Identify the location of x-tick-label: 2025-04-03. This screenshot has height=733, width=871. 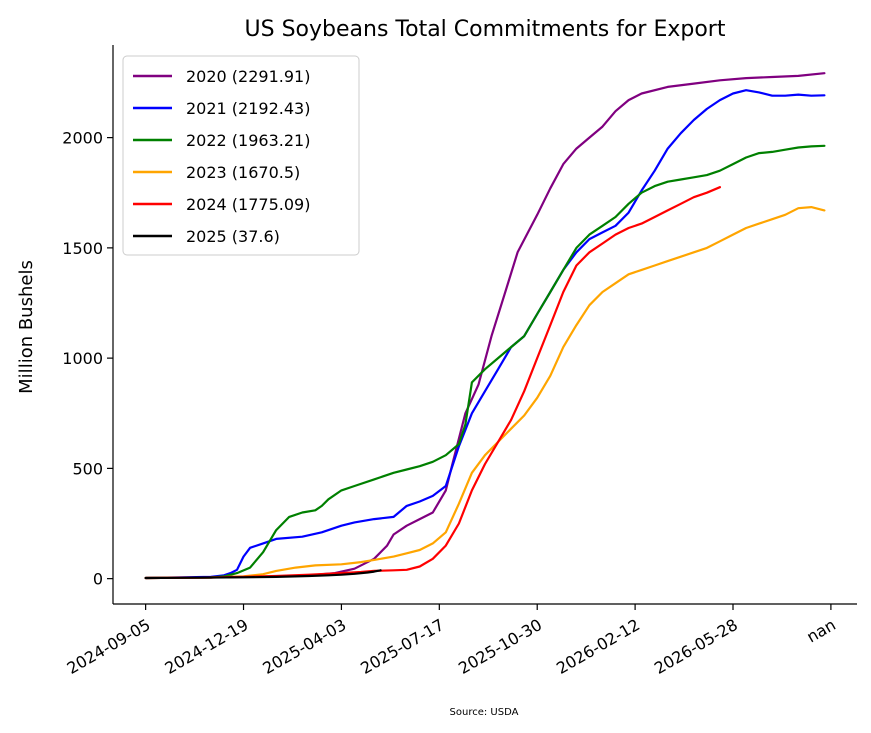
(304, 646).